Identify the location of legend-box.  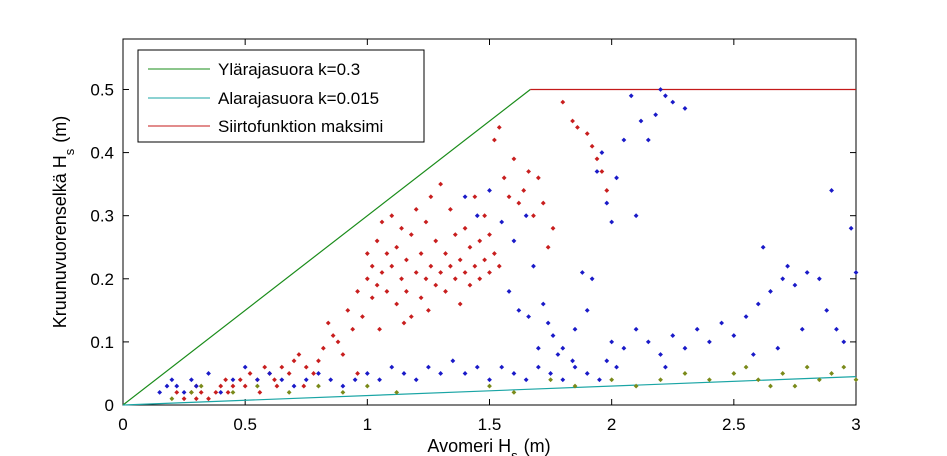
(281, 96).